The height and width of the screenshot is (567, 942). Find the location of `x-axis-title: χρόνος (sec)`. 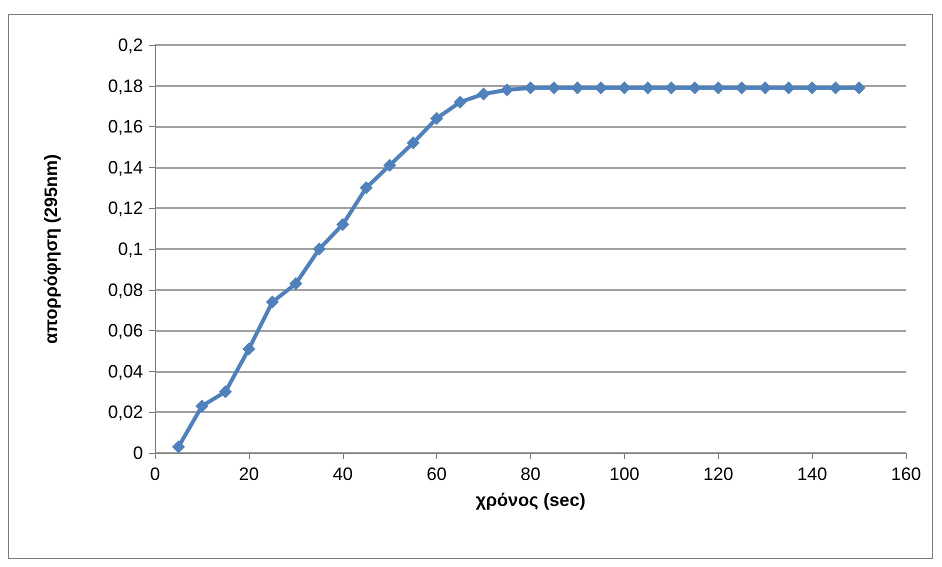

x-axis-title: χρόνος (sec) is located at coordinates (531, 500).